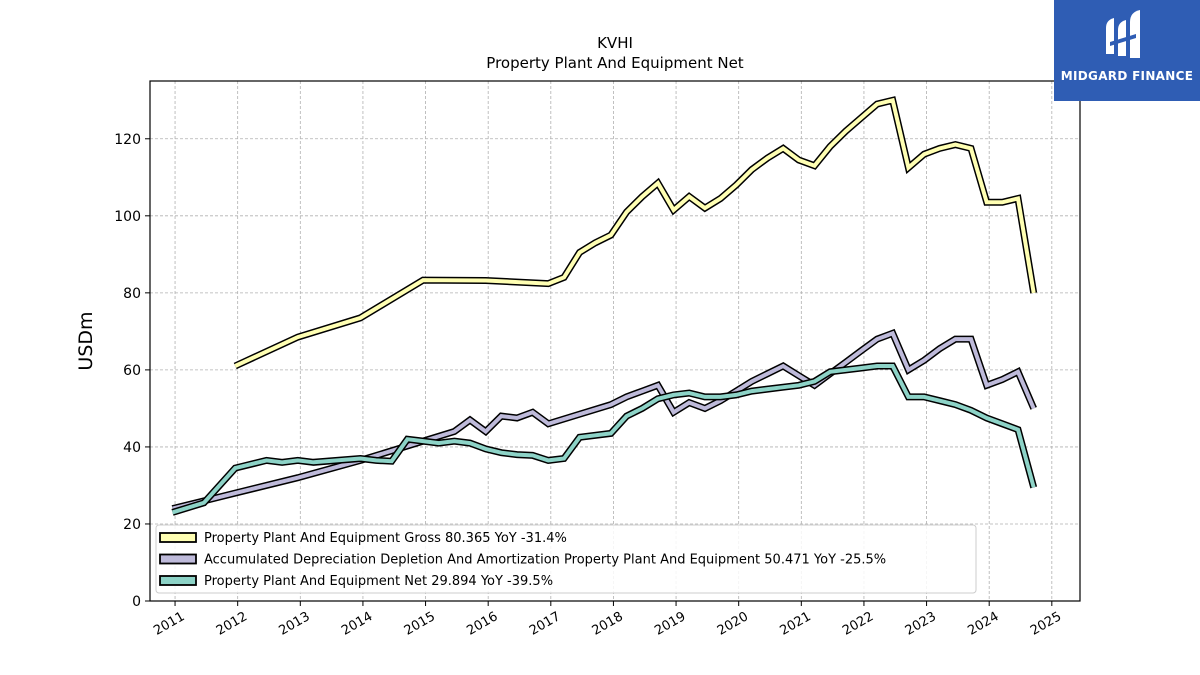 The image size is (1200, 675). What do you see at coordinates (858, 624) in the screenshot?
I see `x-tick-label: 2022` at bounding box center [858, 624].